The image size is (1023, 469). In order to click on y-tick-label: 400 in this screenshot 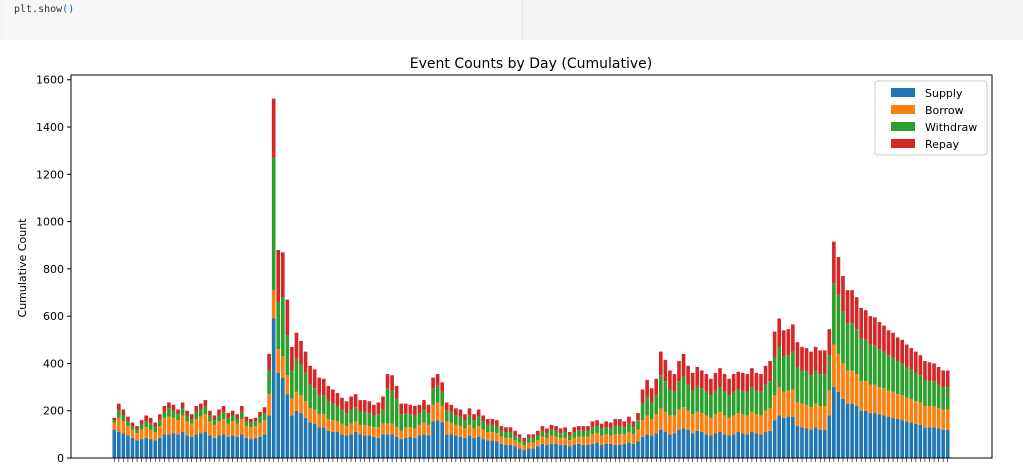, I will do `click(53, 363)`.